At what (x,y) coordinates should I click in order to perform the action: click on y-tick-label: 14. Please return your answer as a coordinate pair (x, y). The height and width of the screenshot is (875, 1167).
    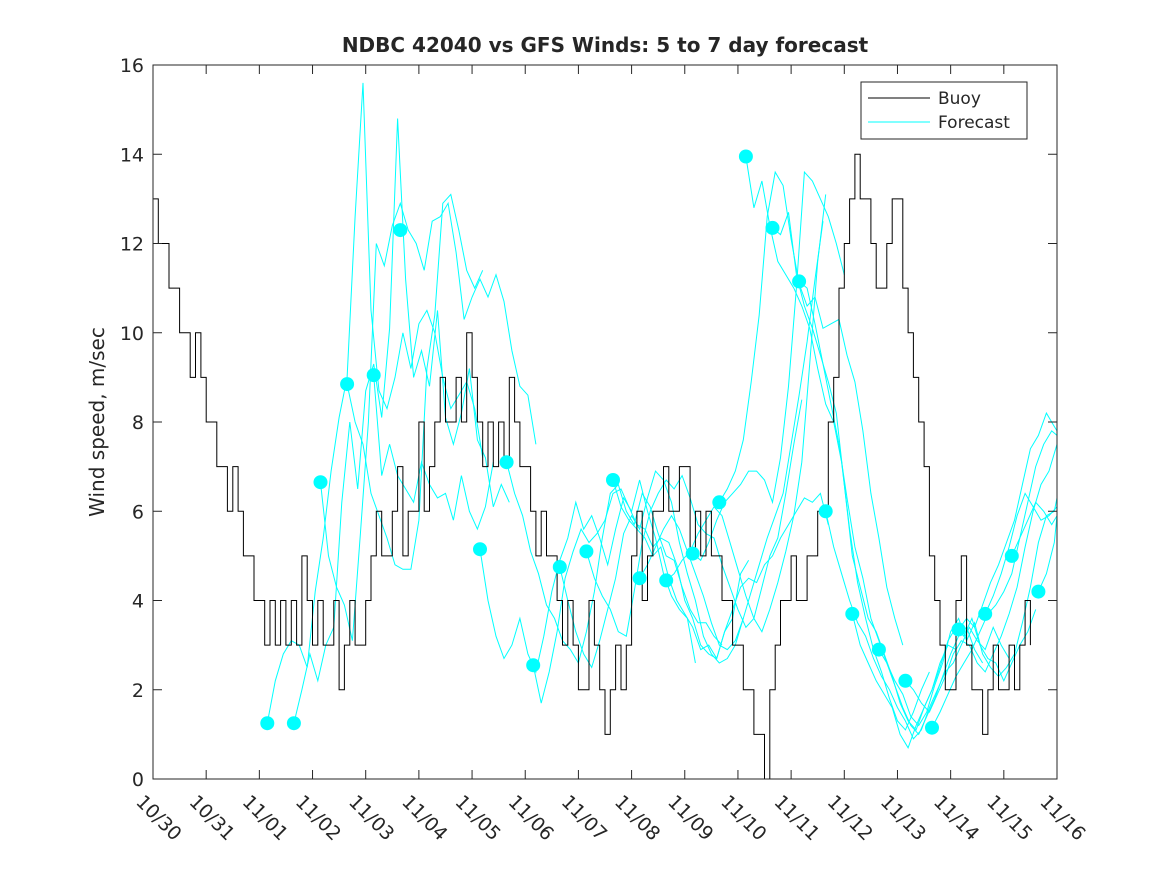
    Looking at the image, I should click on (132, 155).